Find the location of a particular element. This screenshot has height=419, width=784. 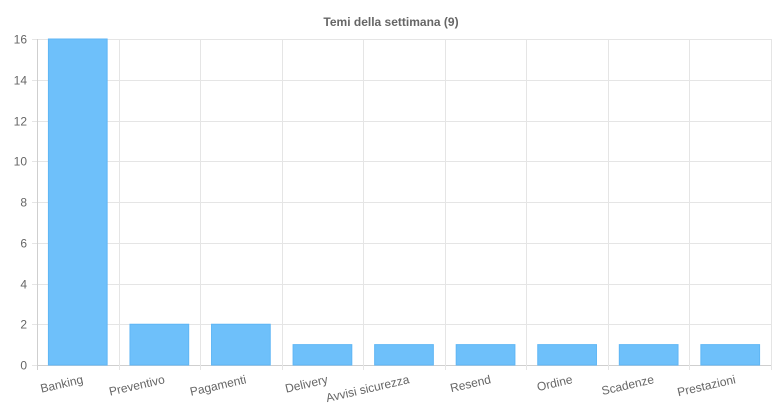

chart-title: Temi della settimana (9) is located at coordinates (390, 22).